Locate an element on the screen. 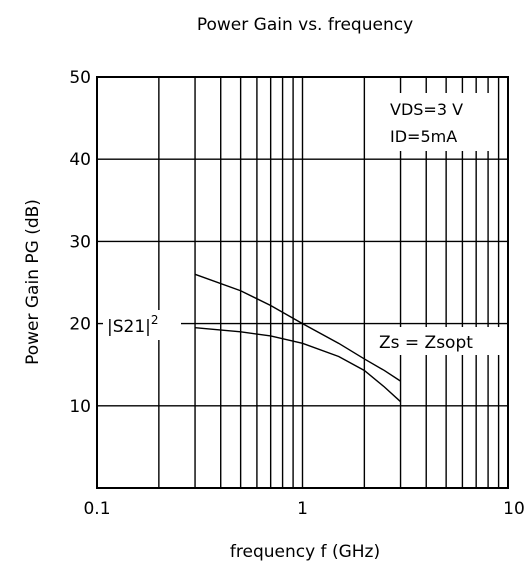  y-tick-label: 50 is located at coordinates (80, 78).